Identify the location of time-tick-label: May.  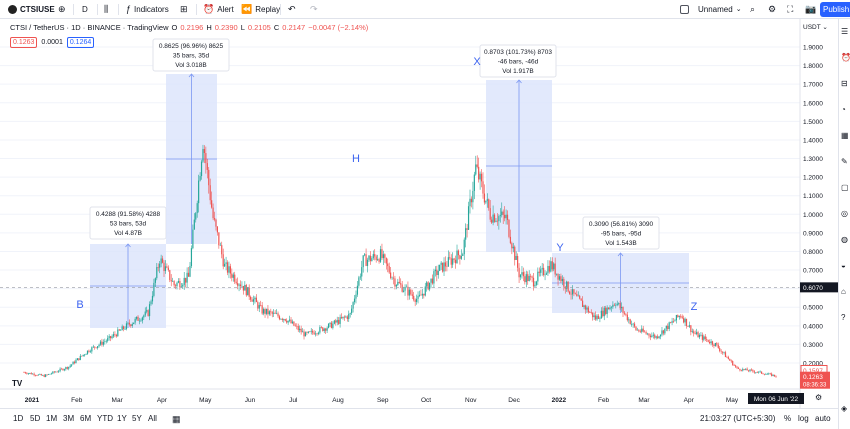
(205, 400).